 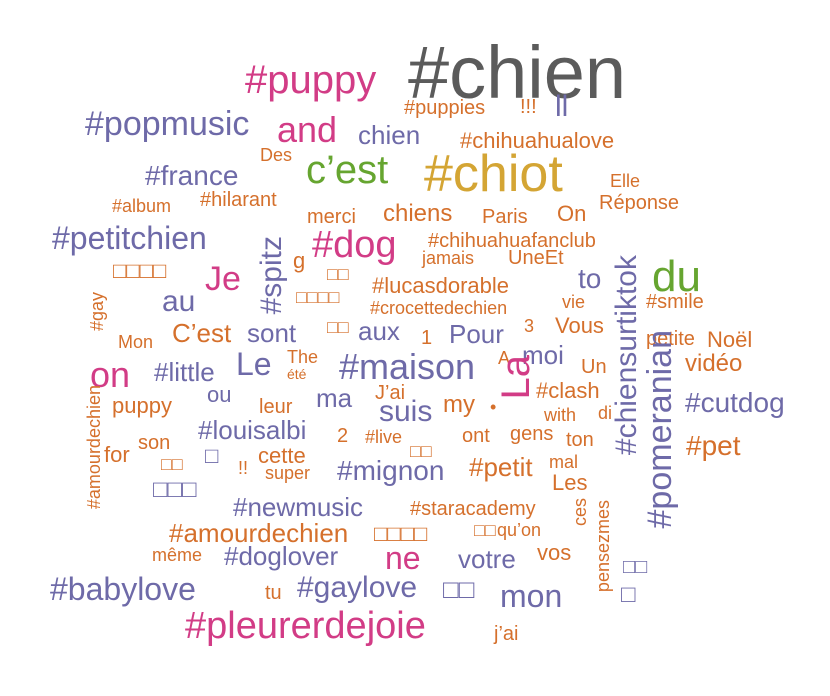 What do you see at coordinates (501, 467) in the screenshot?
I see `cloud-word: #petit` at bounding box center [501, 467].